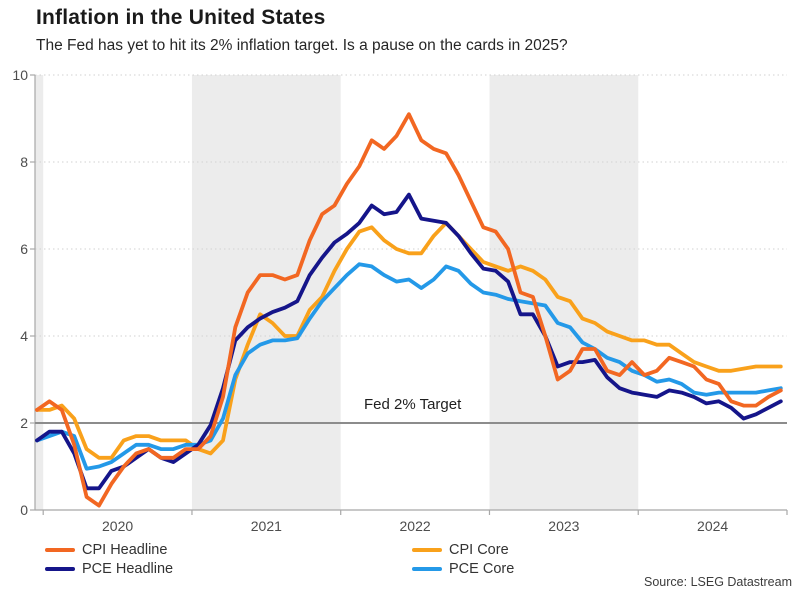  Describe the element at coordinates (128, 569) in the screenshot. I see `legend-label: PCE Headline` at that location.